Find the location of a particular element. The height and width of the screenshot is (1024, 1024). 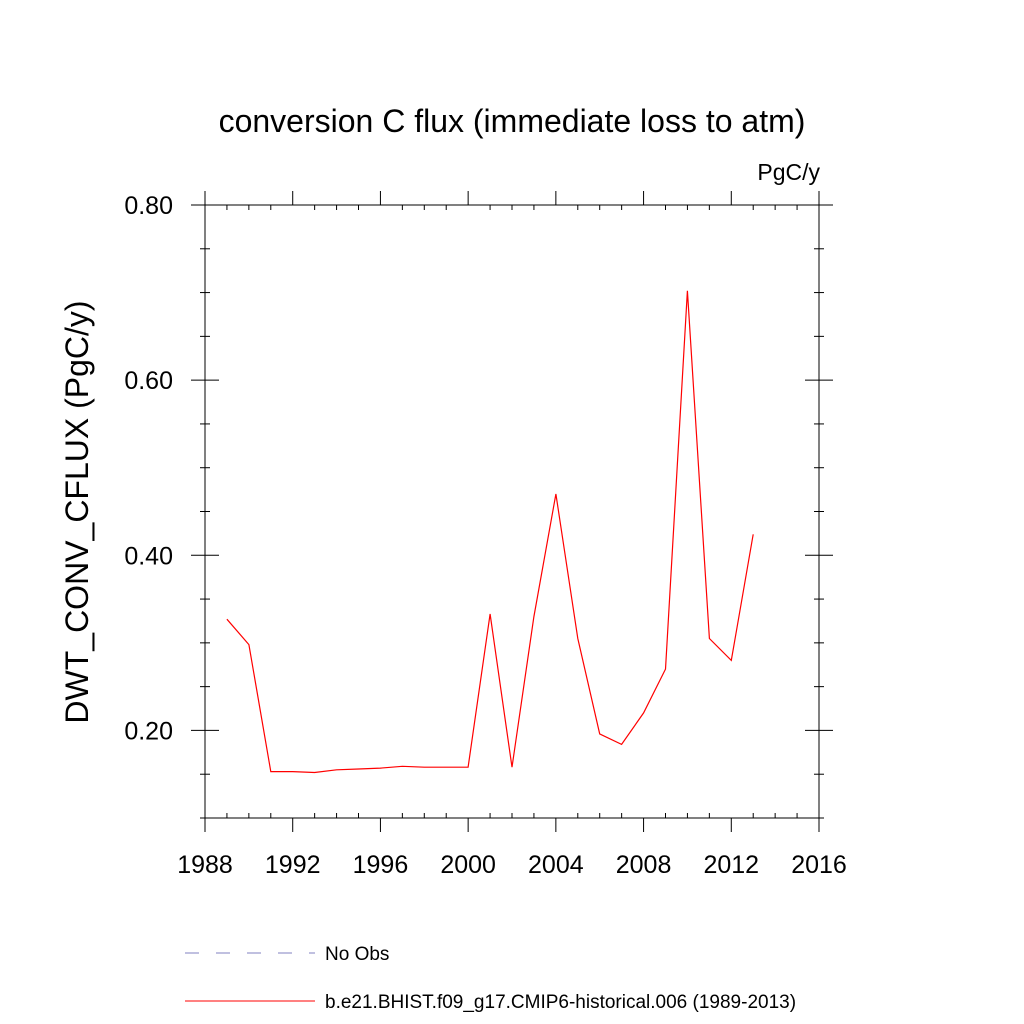

x-tick-label: 2008 is located at coordinates (644, 865).